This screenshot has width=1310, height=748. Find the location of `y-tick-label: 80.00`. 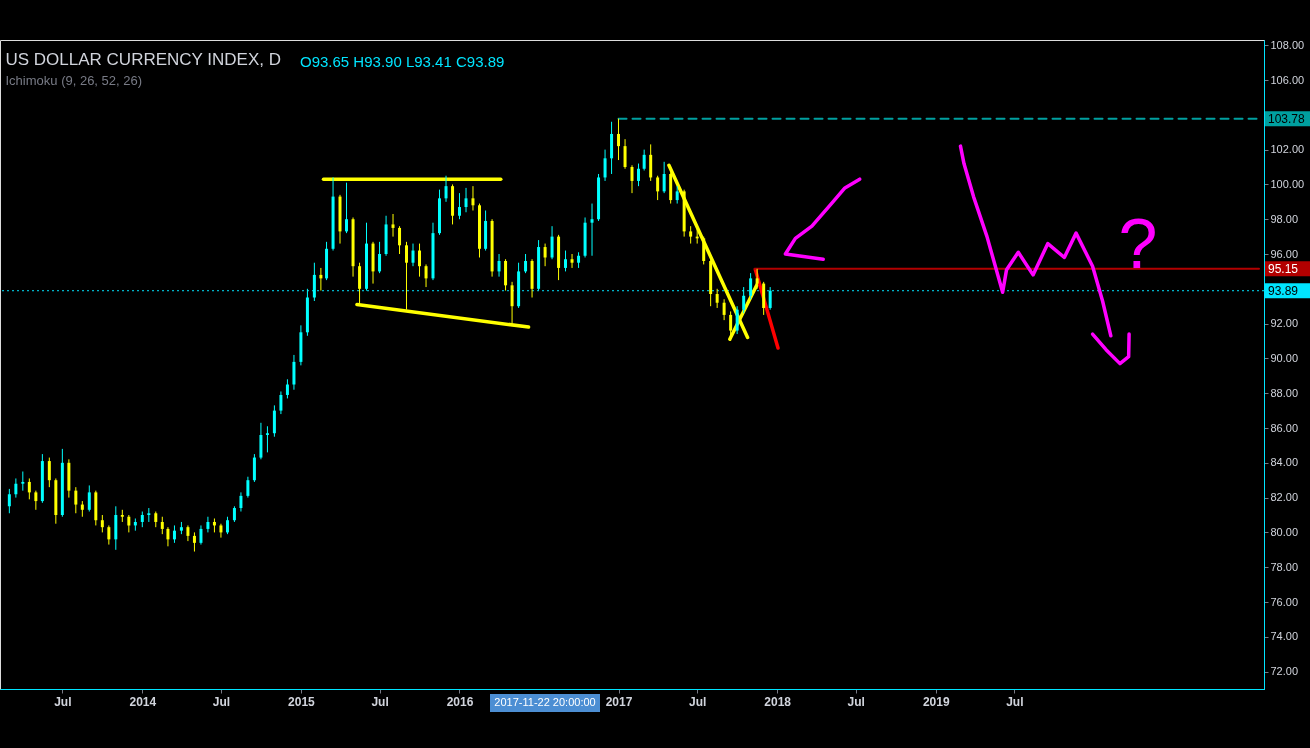

y-tick-label: 80.00 is located at coordinates (1284, 531).